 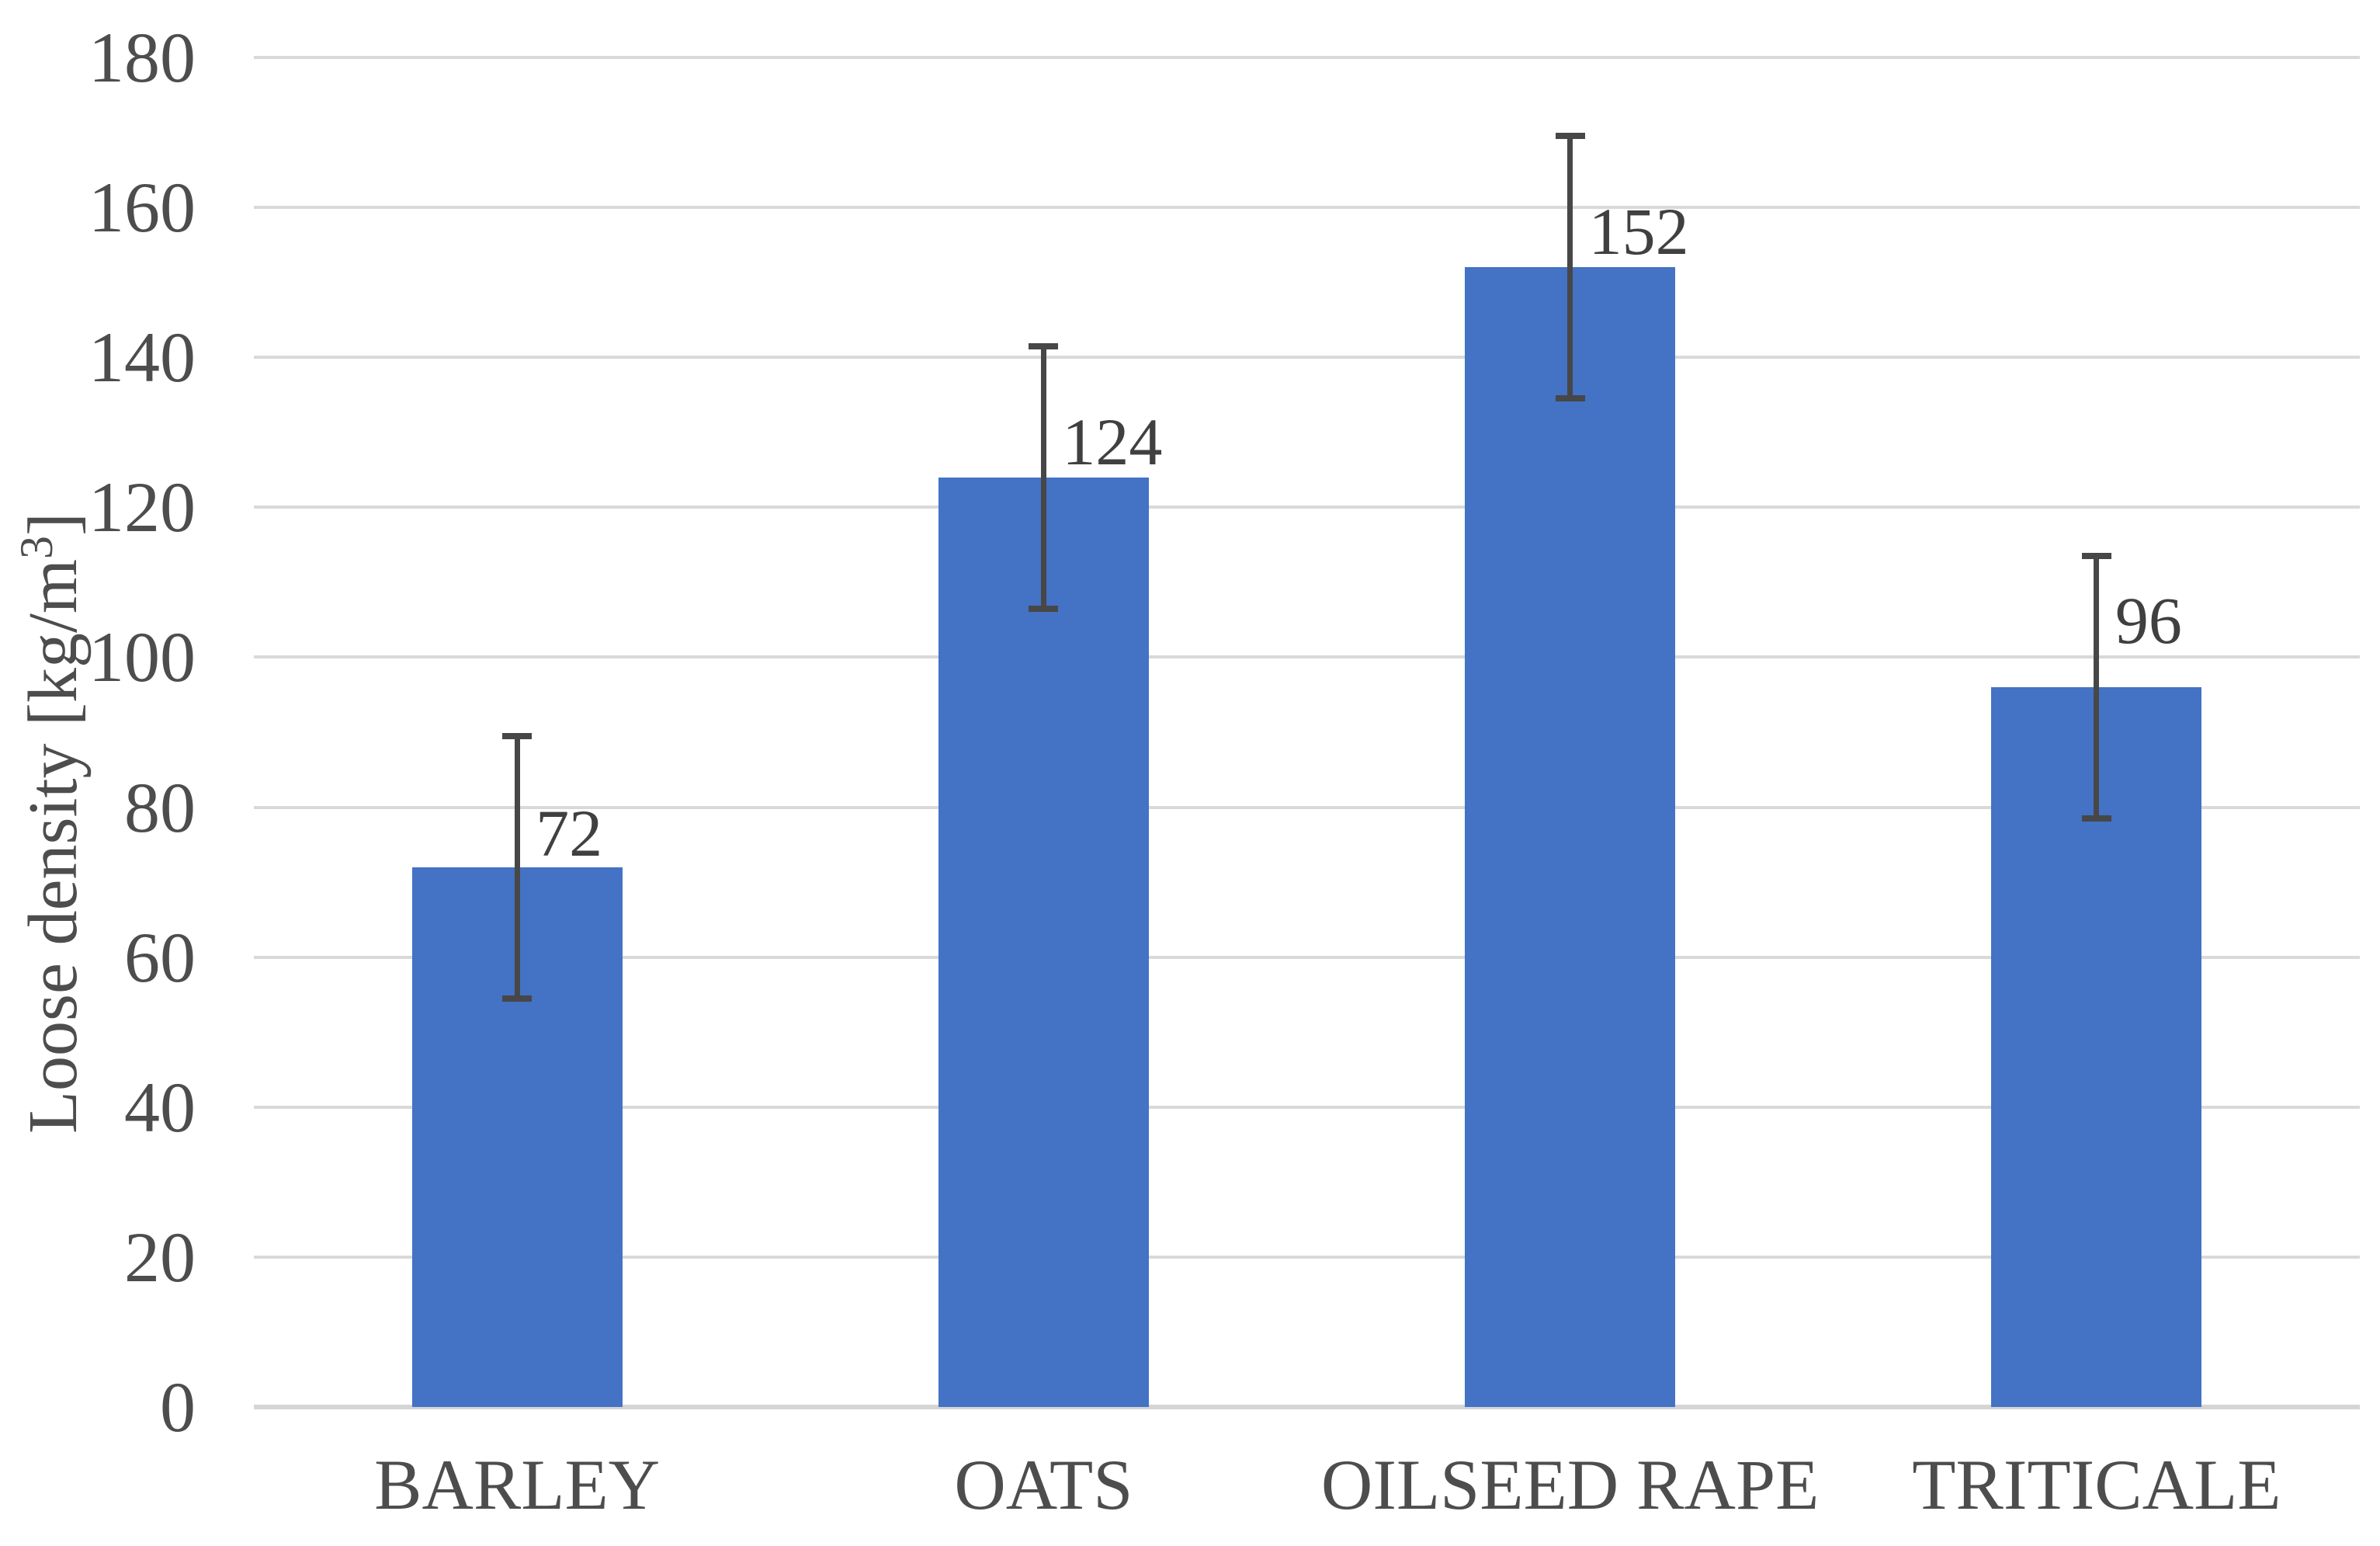 I want to click on y-axis-tick-label: 60, so click(x=160, y=957).